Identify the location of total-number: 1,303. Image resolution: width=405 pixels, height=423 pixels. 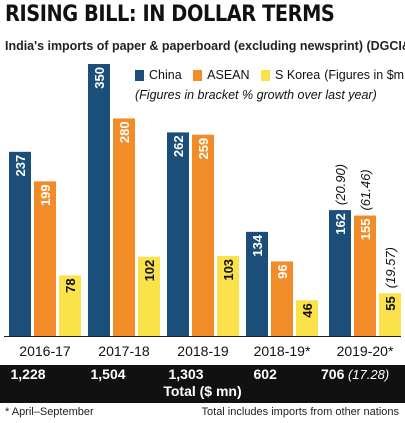
(186, 374).